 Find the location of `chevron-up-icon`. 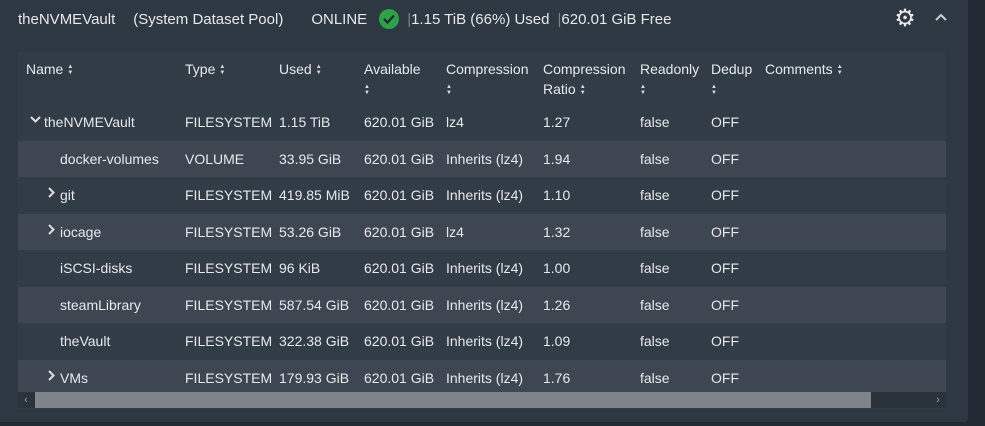

chevron-up-icon is located at coordinates (941, 17).